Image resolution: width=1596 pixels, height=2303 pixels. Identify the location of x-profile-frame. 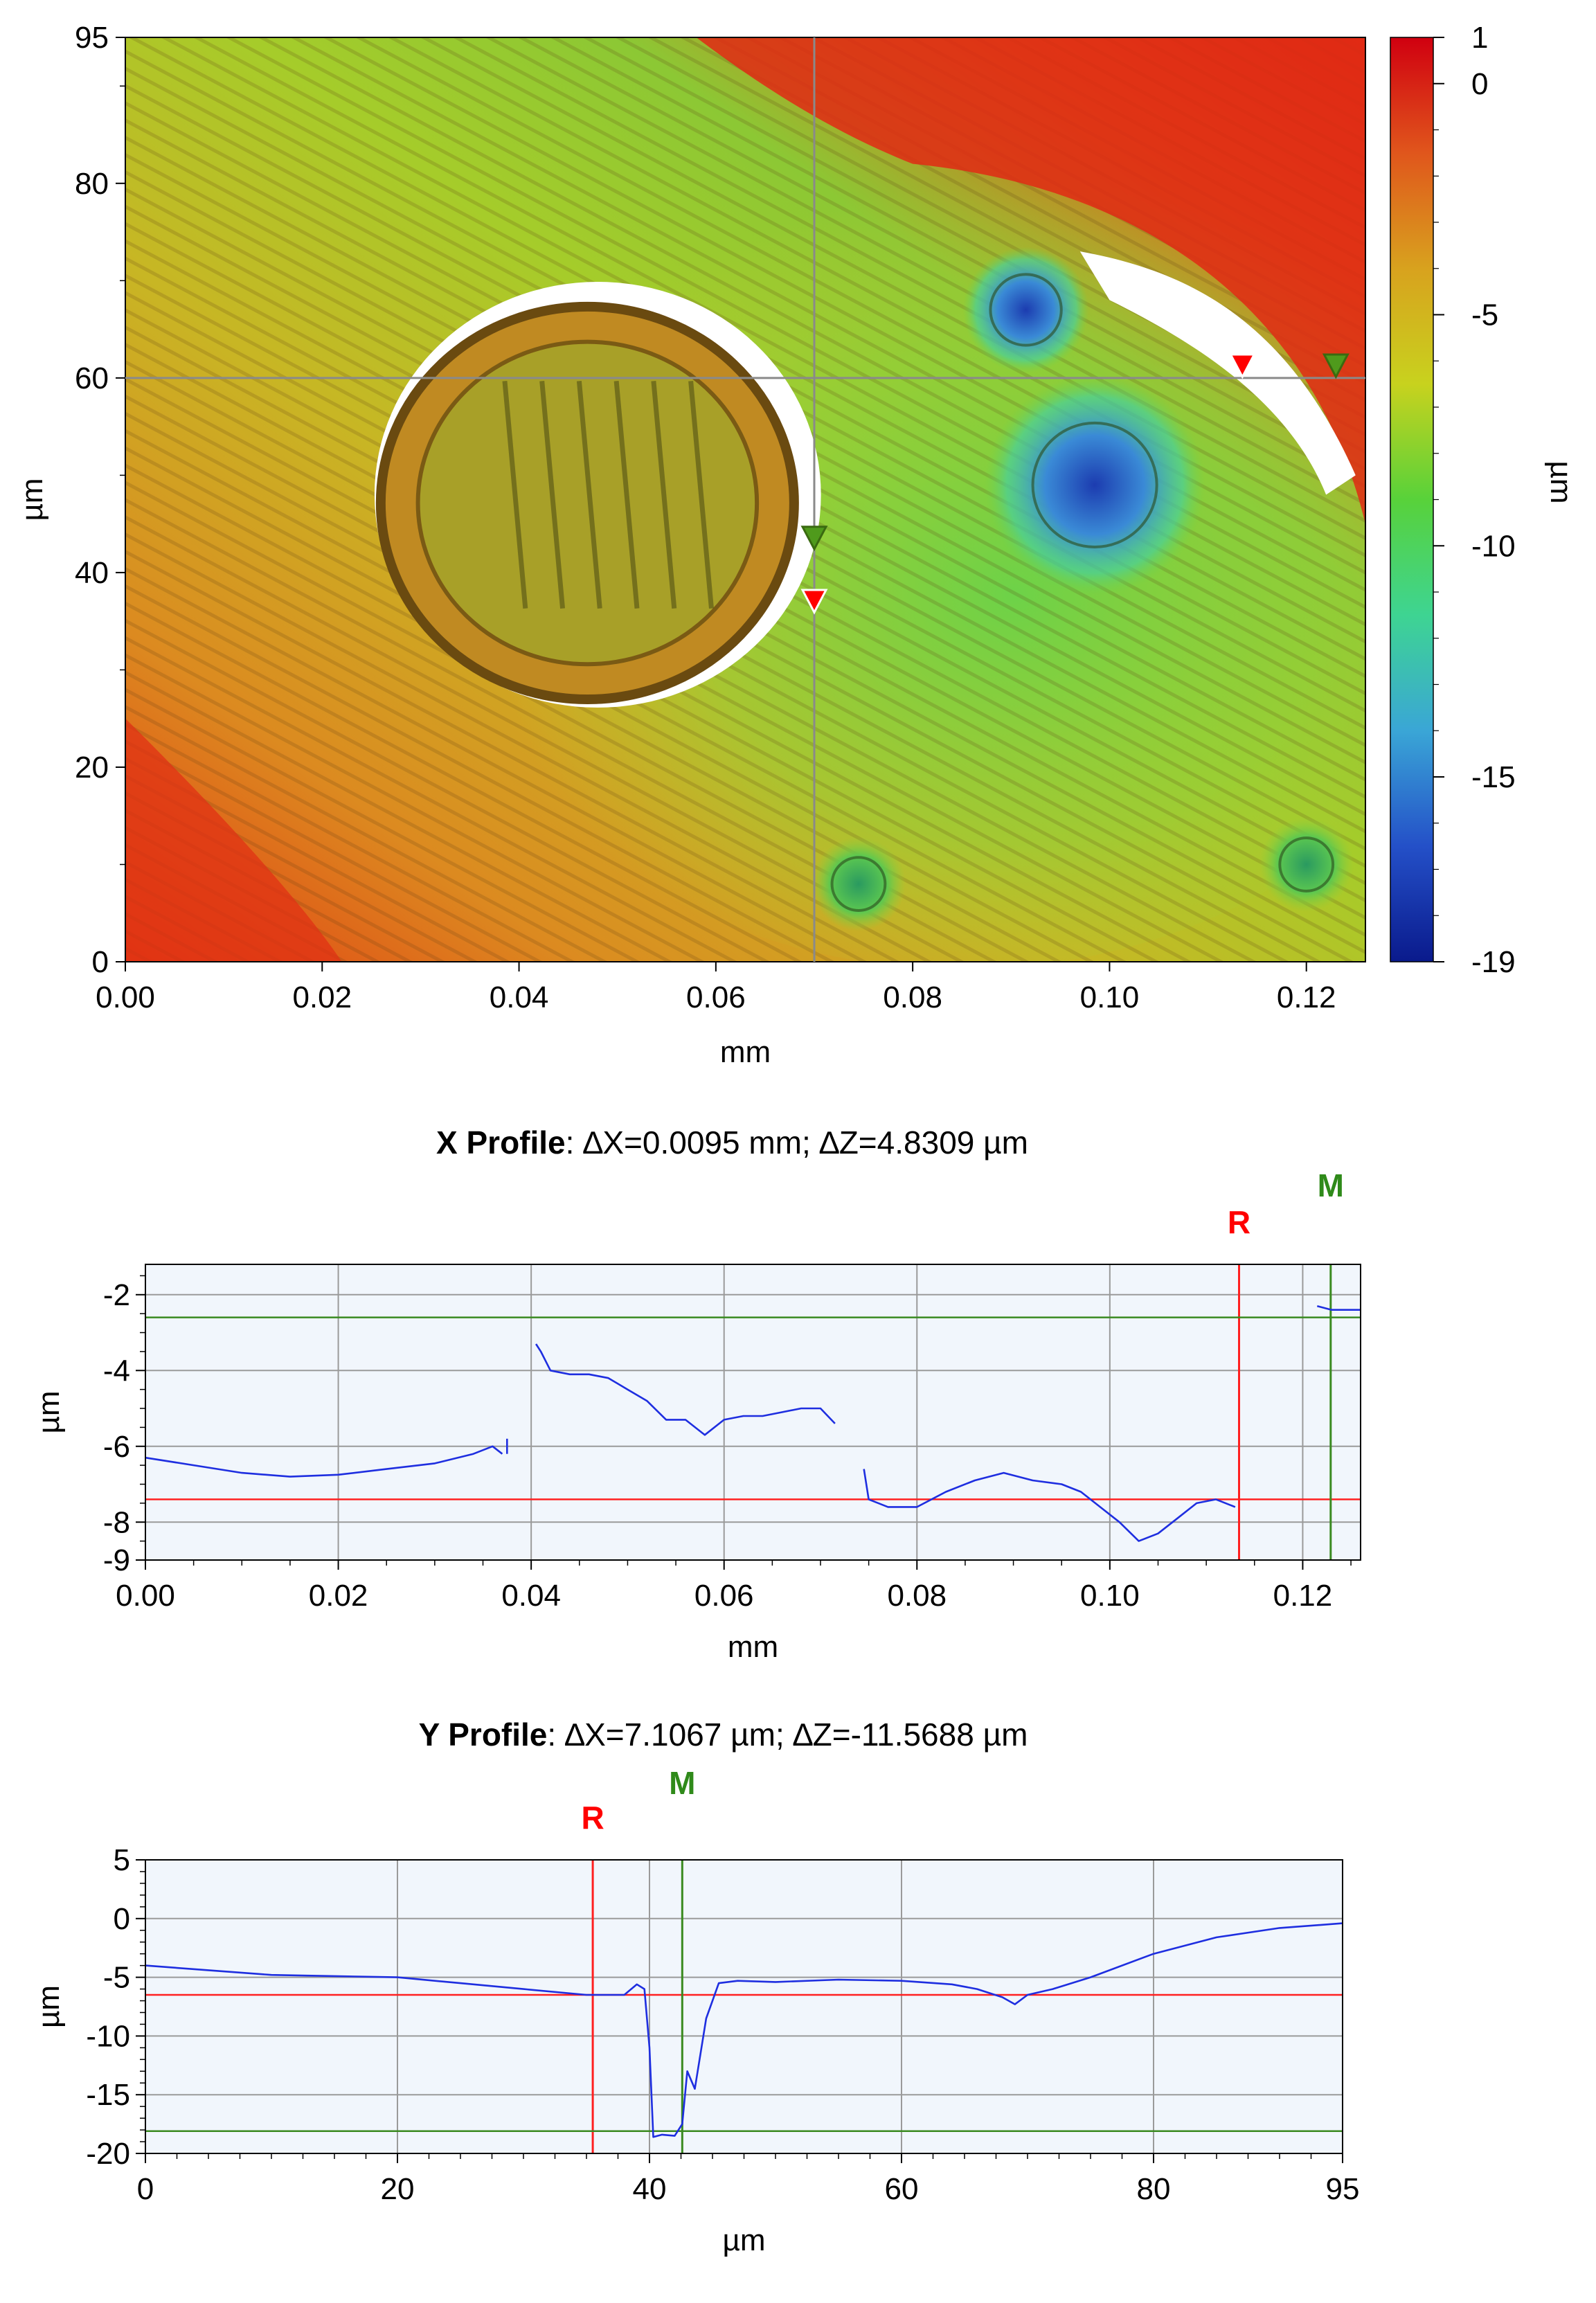
(753, 1412).